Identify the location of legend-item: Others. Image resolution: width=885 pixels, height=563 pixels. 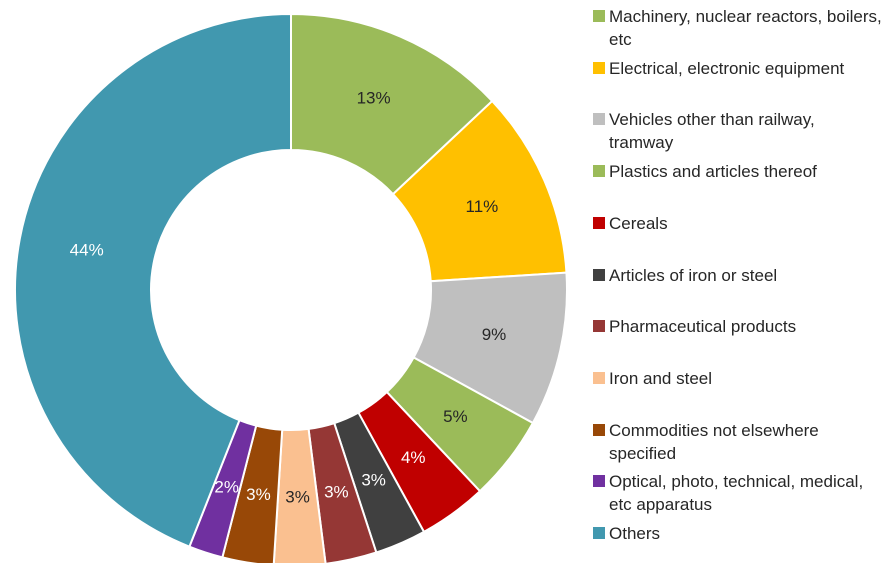
(738, 533).